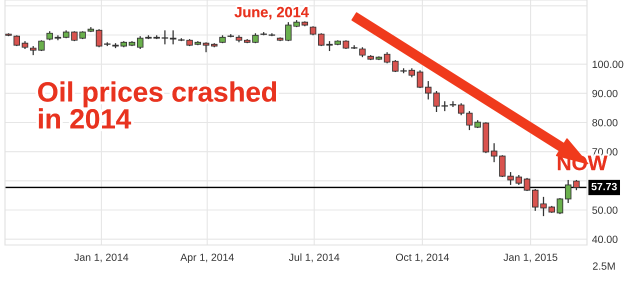  I want to click on x-tick-label: Jan 1, 2014, so click(101, 258).